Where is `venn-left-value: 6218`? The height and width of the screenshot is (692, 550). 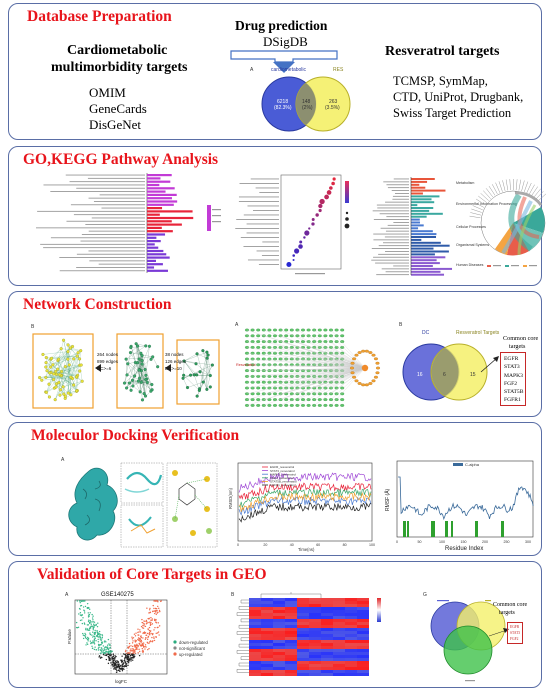
venn-left-value: 6218 is located at coordinates (283, 102).